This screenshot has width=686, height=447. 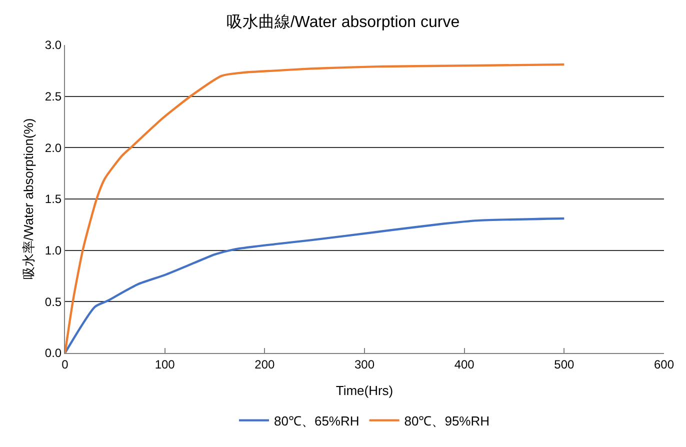 I want to click on legend-label: 80℃、65%RH, so click(x=317, y=420).